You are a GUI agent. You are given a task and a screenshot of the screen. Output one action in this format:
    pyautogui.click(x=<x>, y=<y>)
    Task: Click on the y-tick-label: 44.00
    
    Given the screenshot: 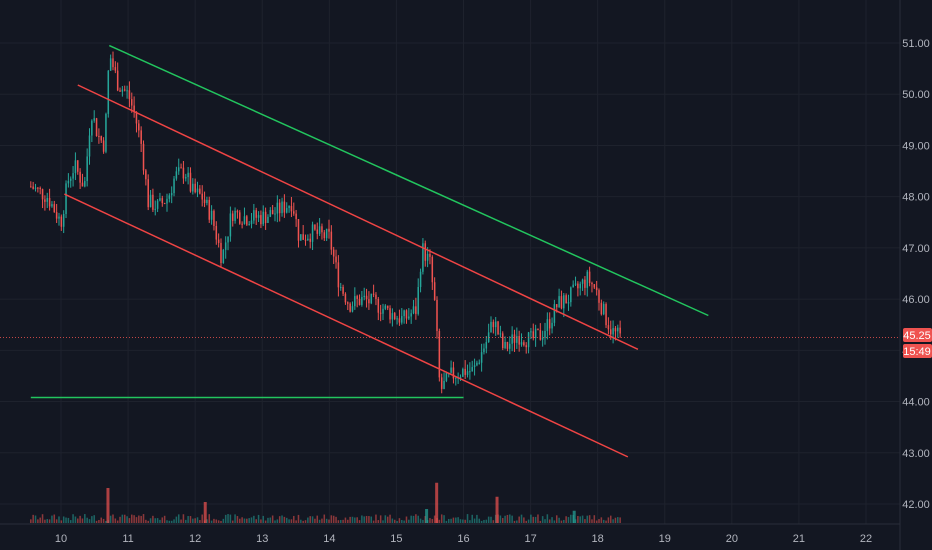 What is the action you would take?
    pyautogui.click(x=916, y=403)
    